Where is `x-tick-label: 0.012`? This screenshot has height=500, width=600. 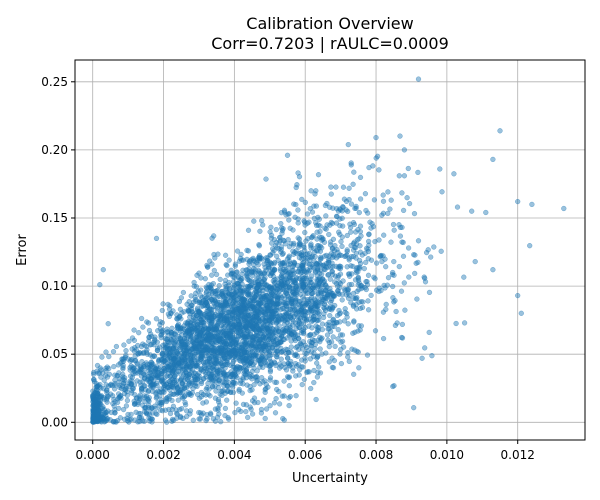 x-tick-label: 0.012 is located at coordinates (518, 455).